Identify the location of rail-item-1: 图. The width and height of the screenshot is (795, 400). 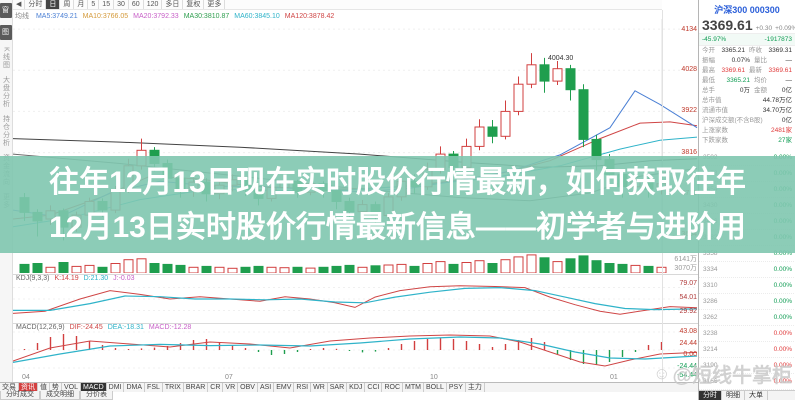
(6, 32).